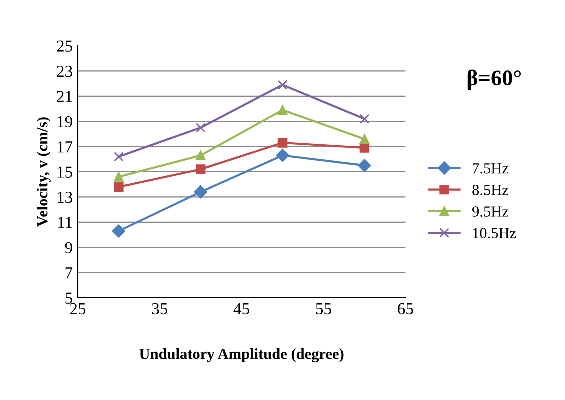 The width and height of the screenshot is (565, 400). Describe the element at coordinates (64, 46) in the screenshot. I see `y-tick-label: 25` at that location.